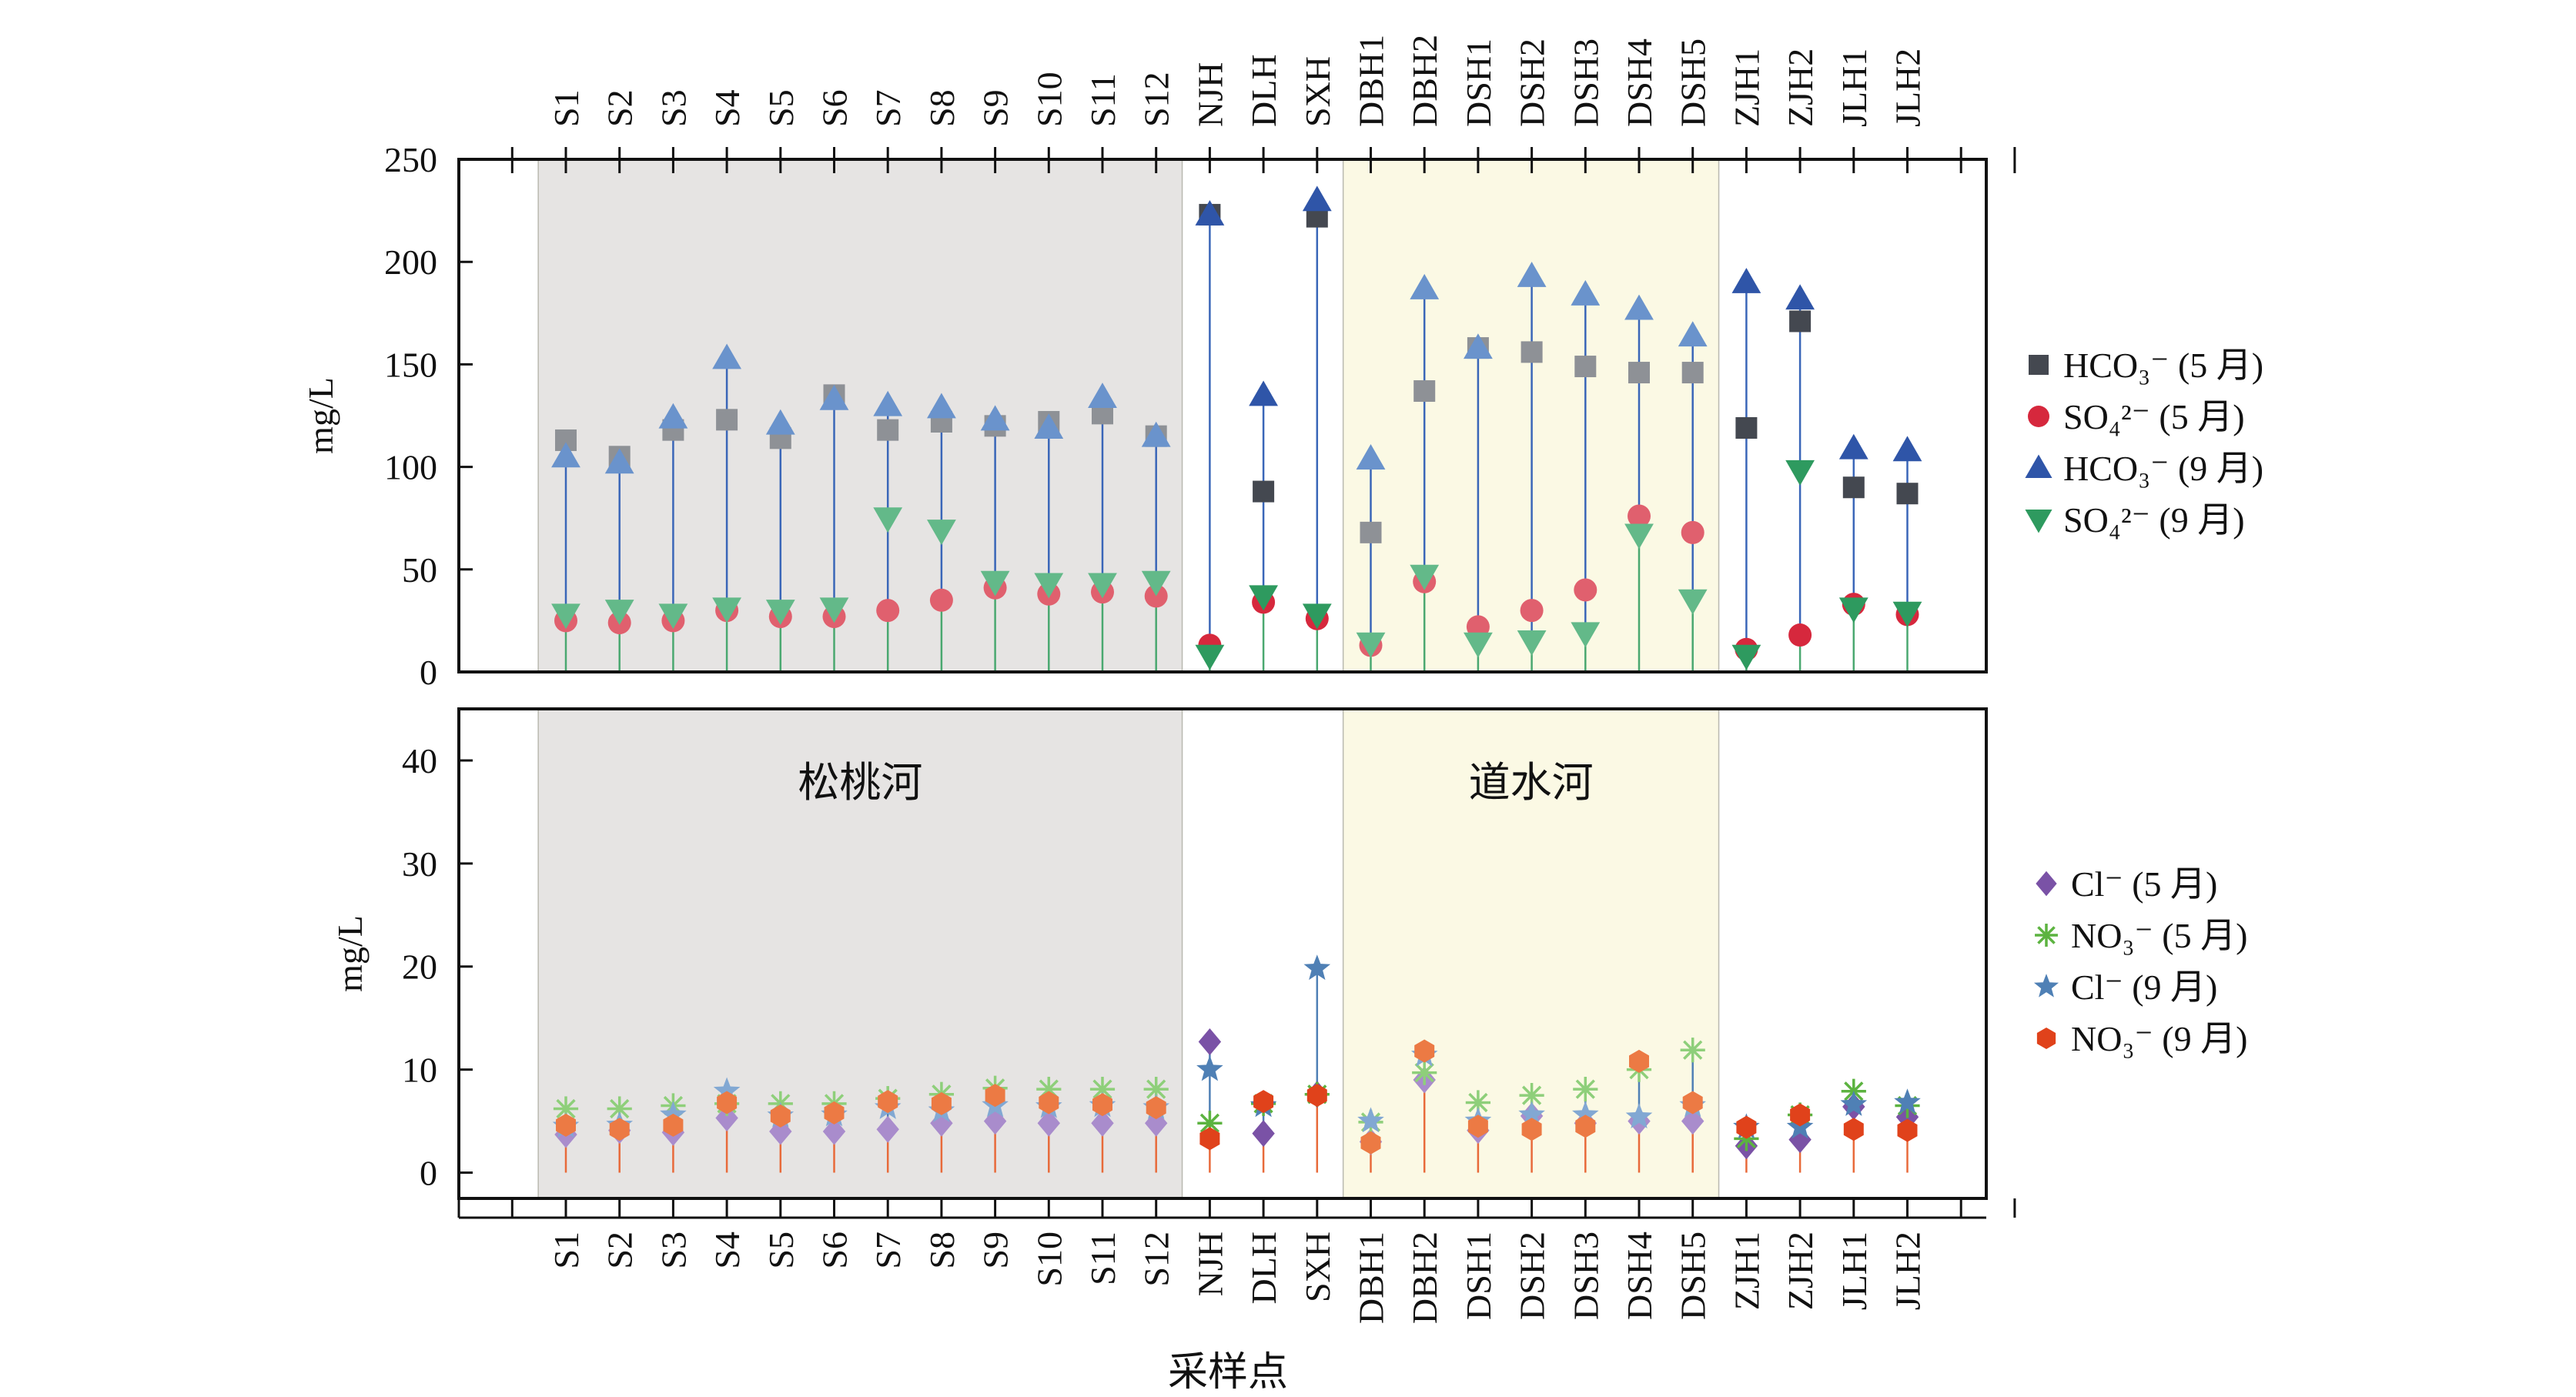 The image size is (2576, 1397). Describe the element at coordinates (2154, 416) in the screenshot. I see `legend-label: SO₄²⁻ (5 月)` at that location.